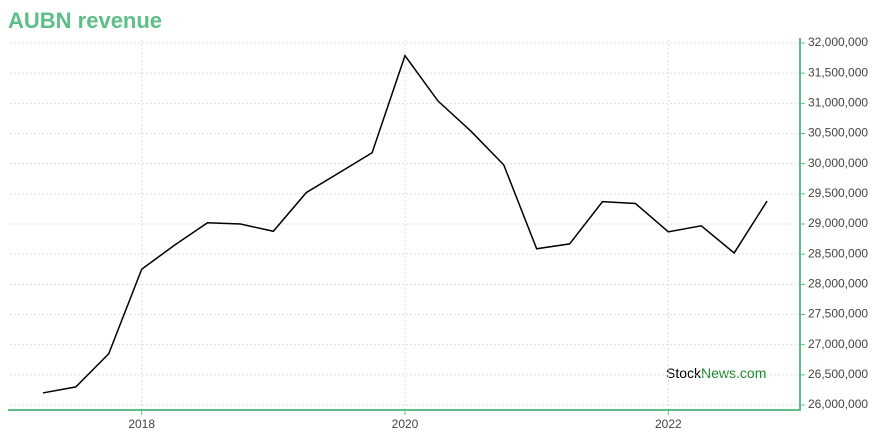  I want to click on y-tick-label: 28,000,000, so click(838, 284).